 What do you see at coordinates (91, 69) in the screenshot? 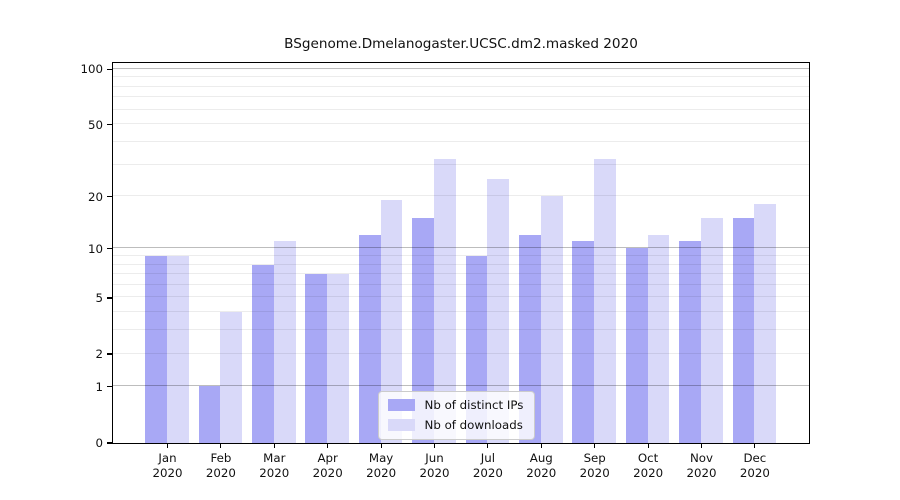
I see `y-tick-label-100: 100` at bounding box center [91, 69].